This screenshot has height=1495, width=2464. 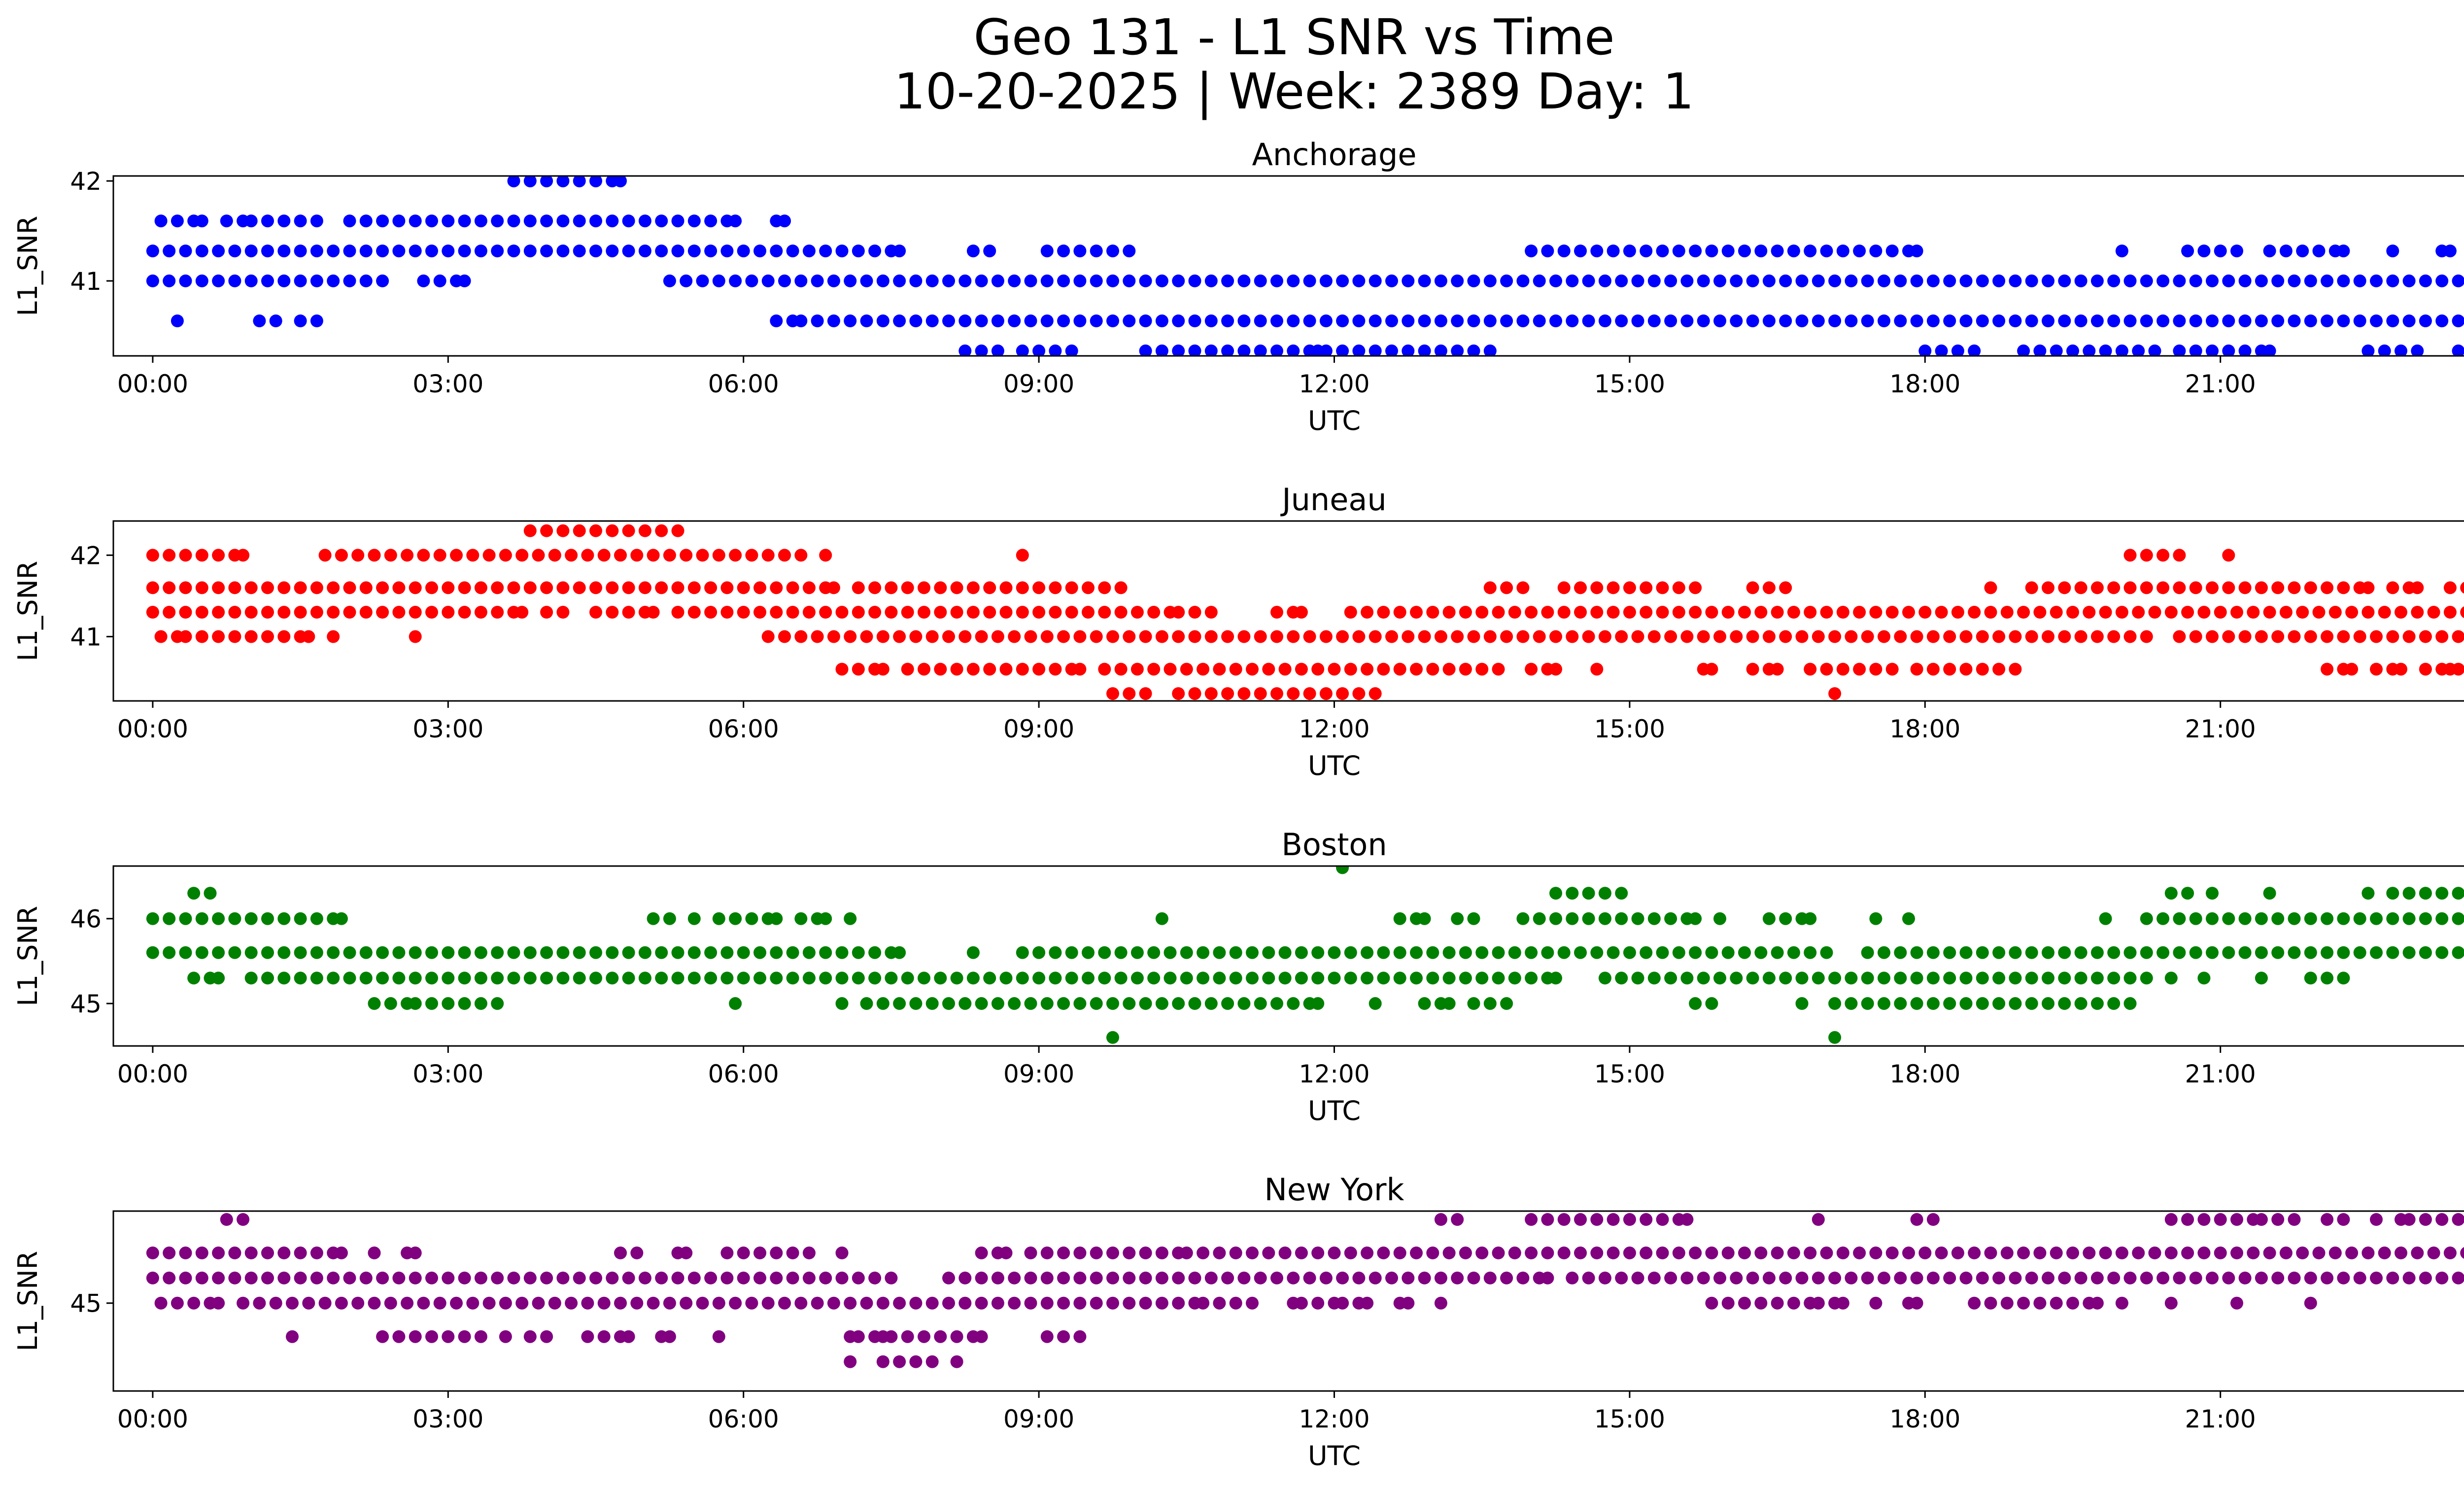 What do you see at coordinates (1334, 765) in the screenshot?
I see `x-axis-label: UTC` at bounding box center [1334, 765].